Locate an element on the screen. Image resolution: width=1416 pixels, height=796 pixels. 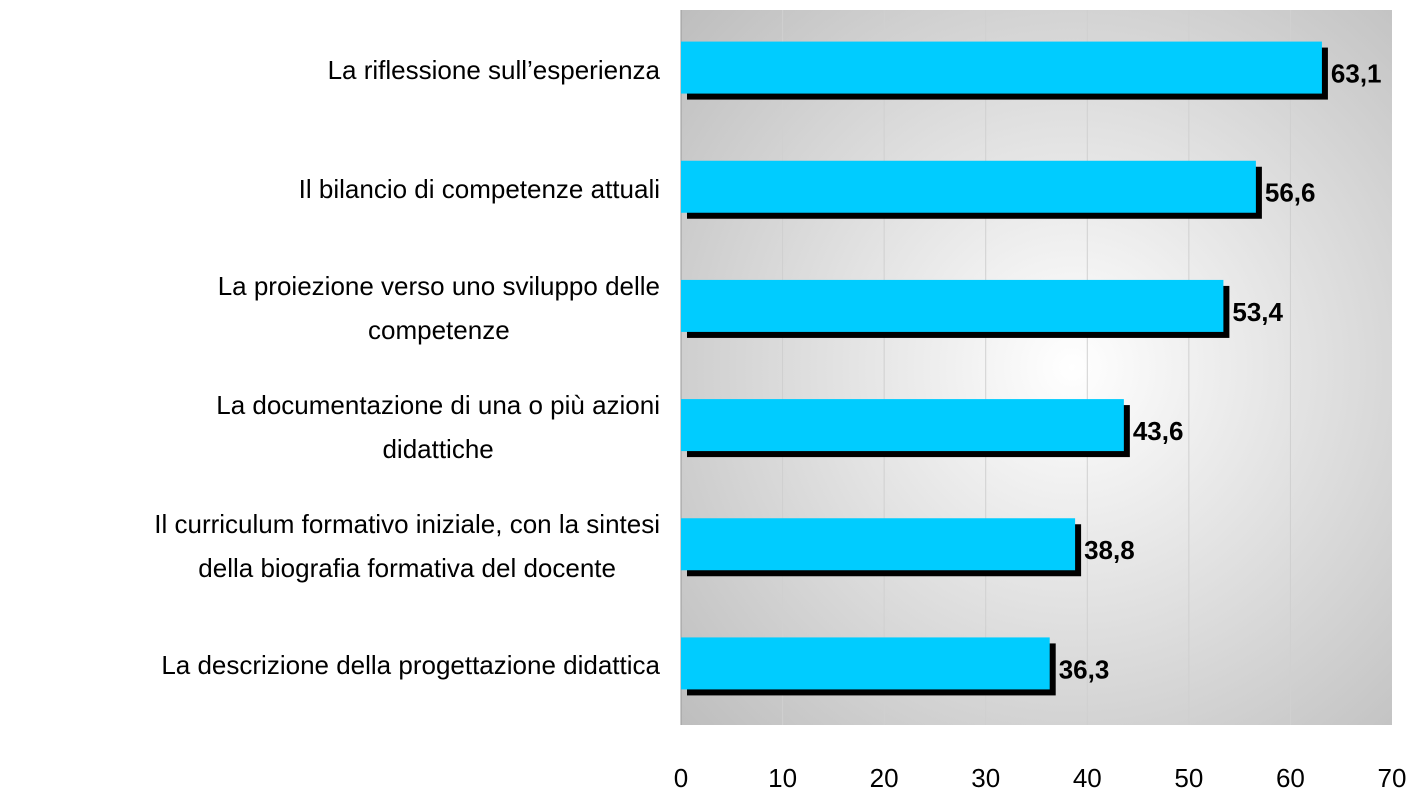
x-tick-label: 50 is located at coordinates (1188, 778).